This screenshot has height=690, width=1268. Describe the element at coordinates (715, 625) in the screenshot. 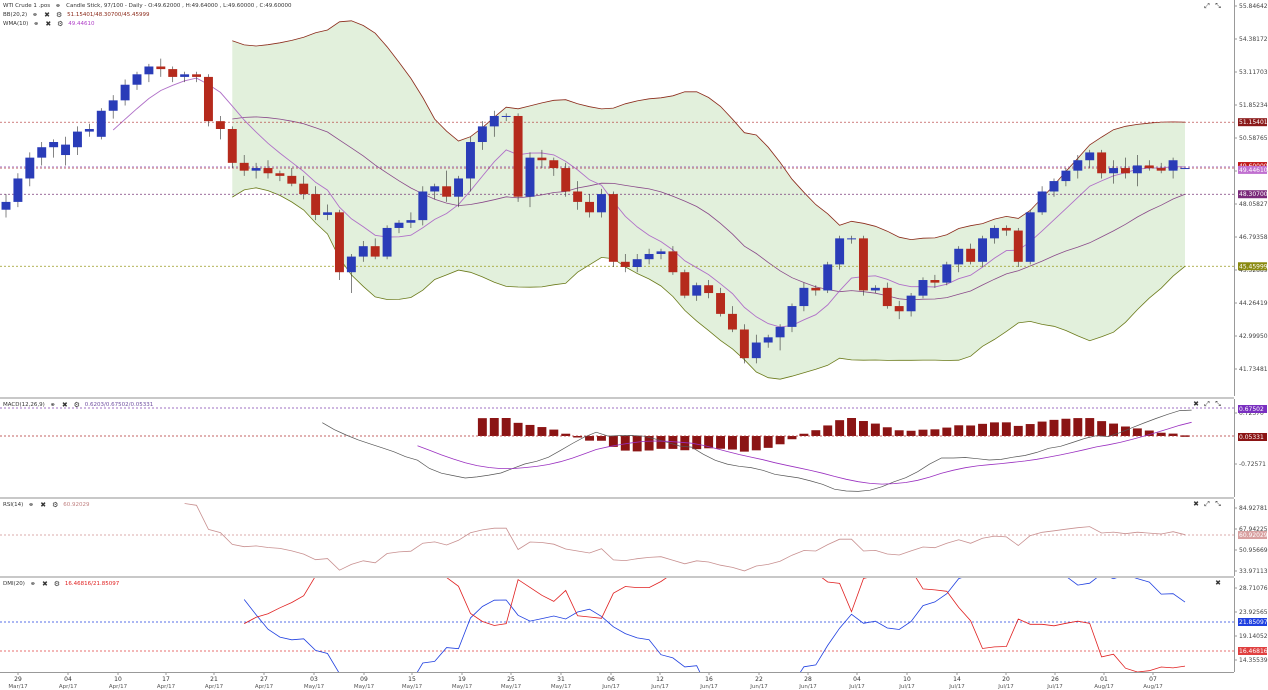

I see `di-minus-line` at that location.